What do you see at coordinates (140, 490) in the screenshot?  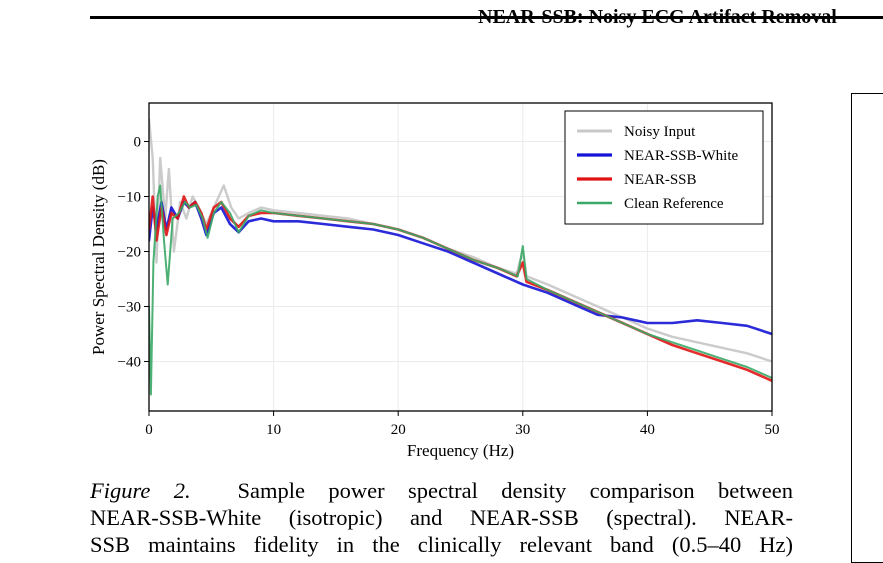 I see `caption-label: Figure 2.` at bounding box center [140, 490].